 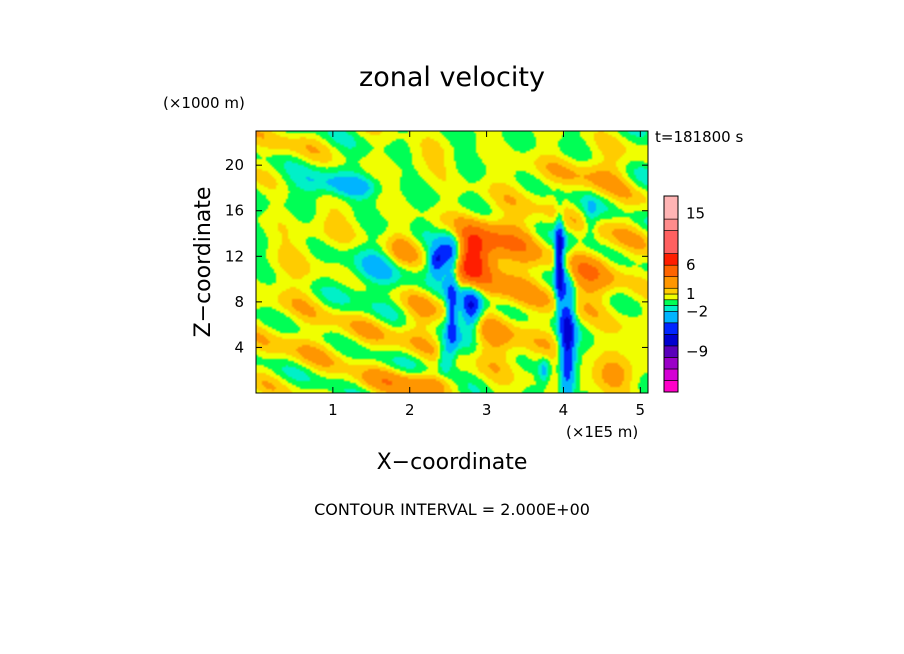 What do you see at coordinates (641, 410) in the screenshot?
I see `x-tick-label: 5` at bounding box center [641, 410].